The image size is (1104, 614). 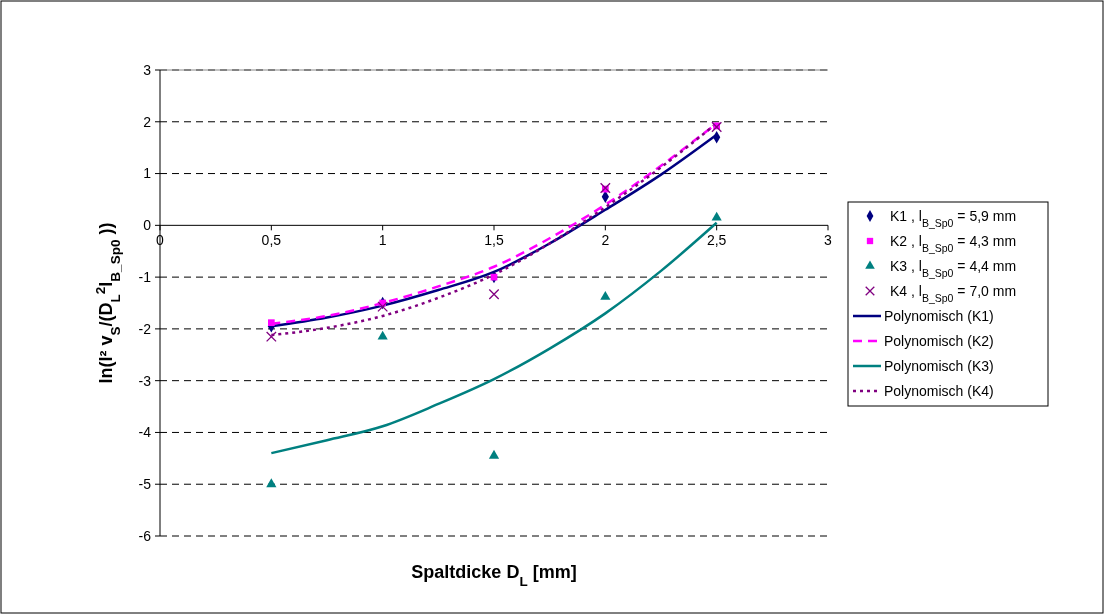 What do you see at coordinates (716, 240) in the screenshot?
I see `x-tick-label: 2,5` at bounding box center [716, 240].